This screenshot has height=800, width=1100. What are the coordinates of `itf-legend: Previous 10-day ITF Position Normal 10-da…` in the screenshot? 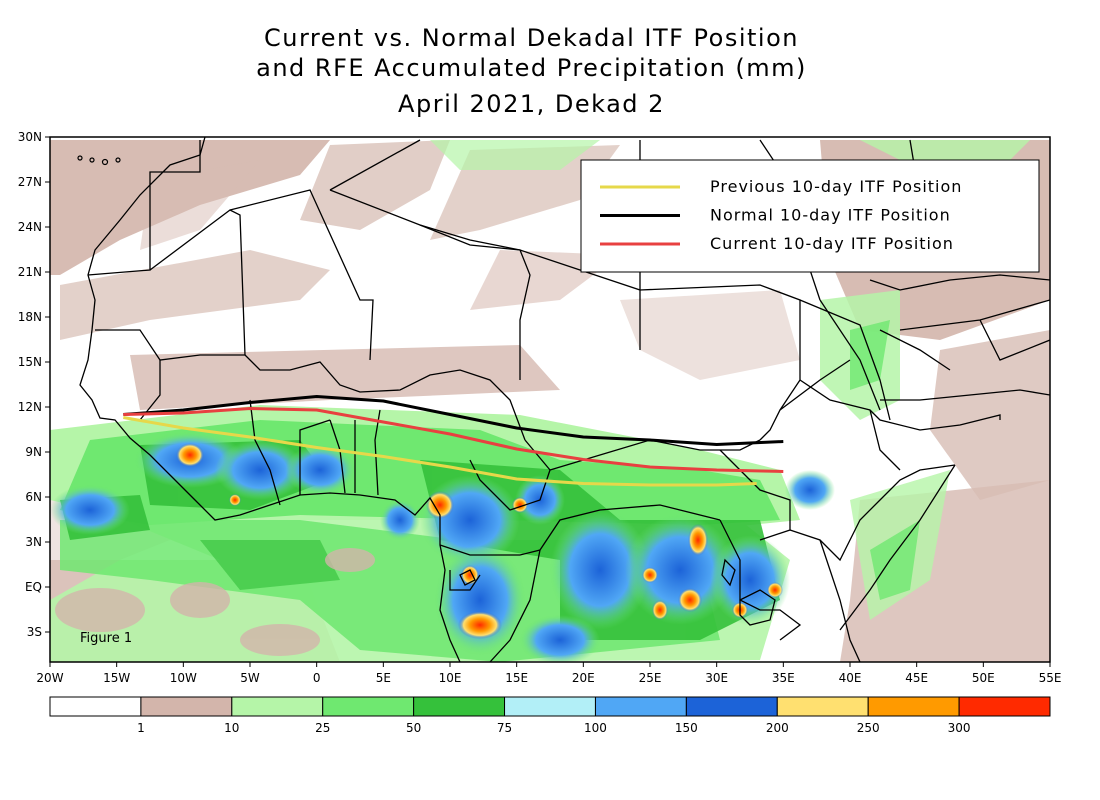 It's located at (810, 216).